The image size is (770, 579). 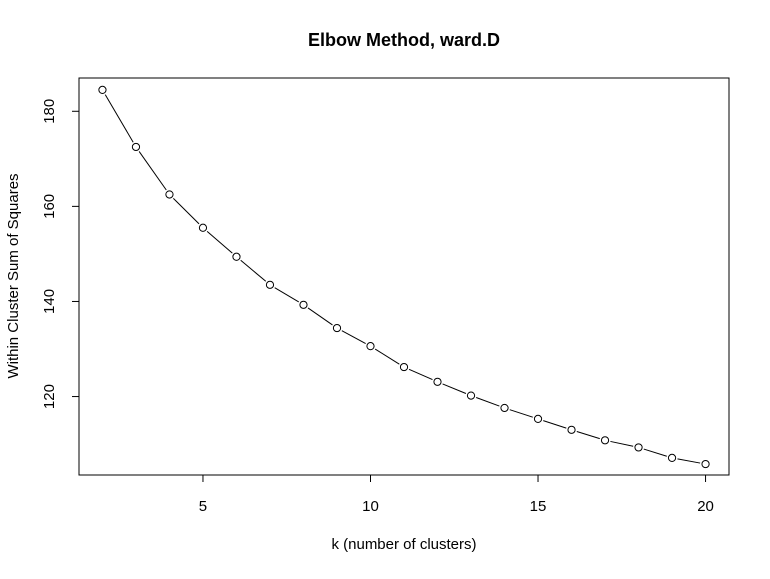 I want to click on chart-title: Elbow Method, ward.D, so click(x=404, y=40).